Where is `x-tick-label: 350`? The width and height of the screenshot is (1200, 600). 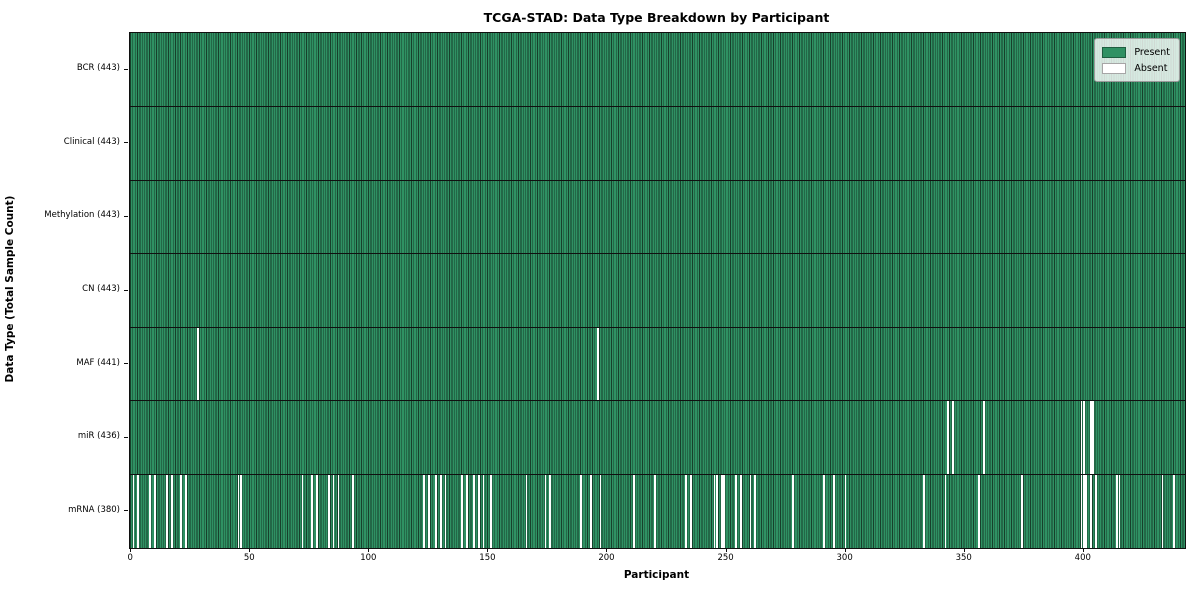
x-tick-label: 350 is located at coordinates (963, 558).